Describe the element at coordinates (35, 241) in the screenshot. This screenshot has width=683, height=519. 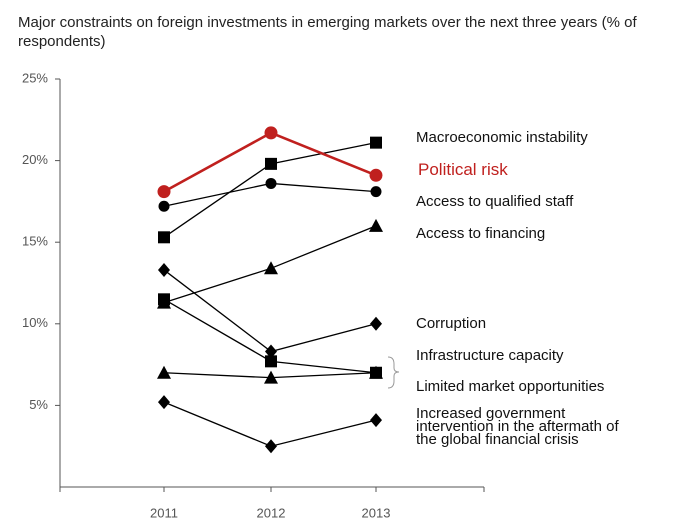
I see `y-tick-label: 15%` at that location.